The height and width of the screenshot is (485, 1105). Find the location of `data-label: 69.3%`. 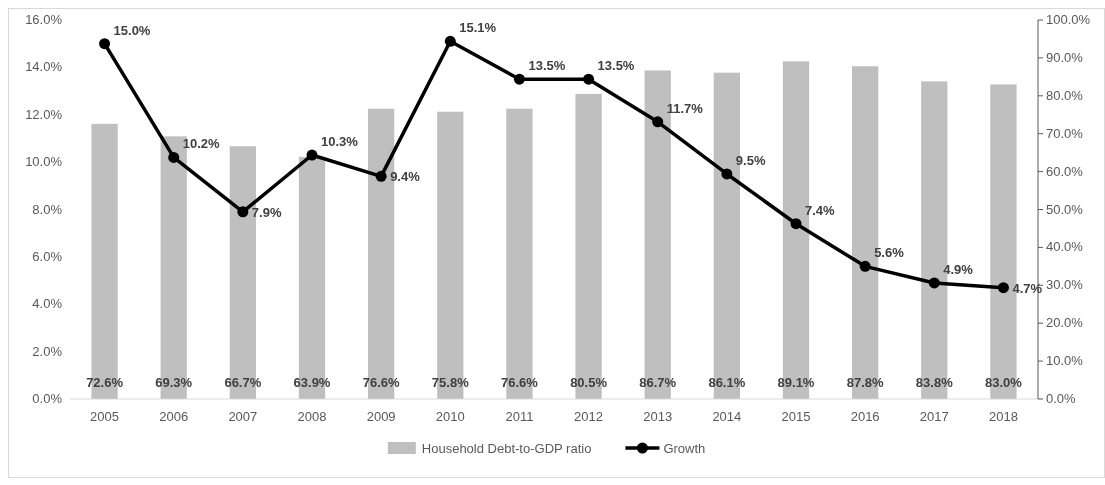

data-label: 69.3% is located at coordinates (174, 382).